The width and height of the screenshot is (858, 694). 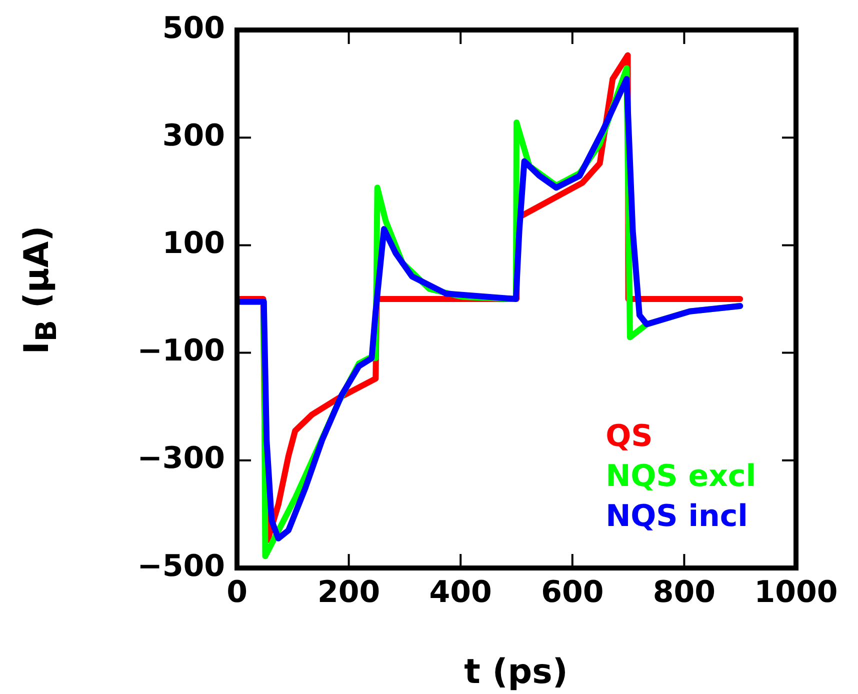 What do you see at coordinates (629, 436) in the screenshot?
I see `text: QS` at bounding box center [629, 436].